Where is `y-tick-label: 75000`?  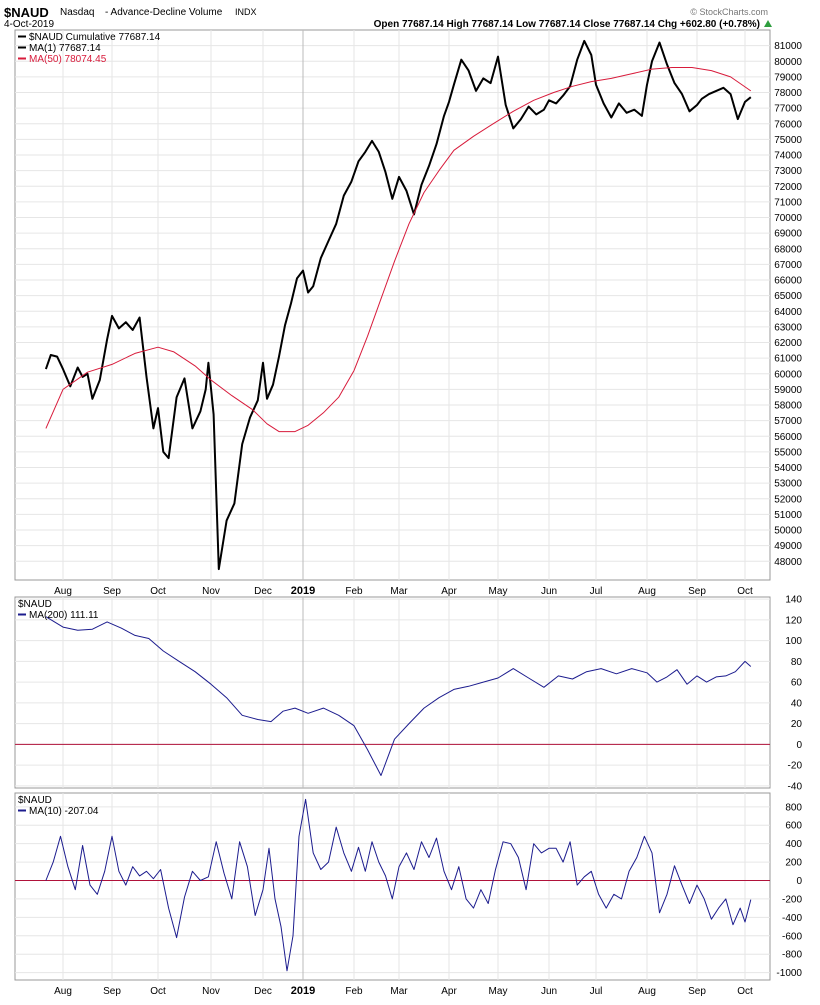
y-tick-label: 75000 is located at coordinates (788, 140).